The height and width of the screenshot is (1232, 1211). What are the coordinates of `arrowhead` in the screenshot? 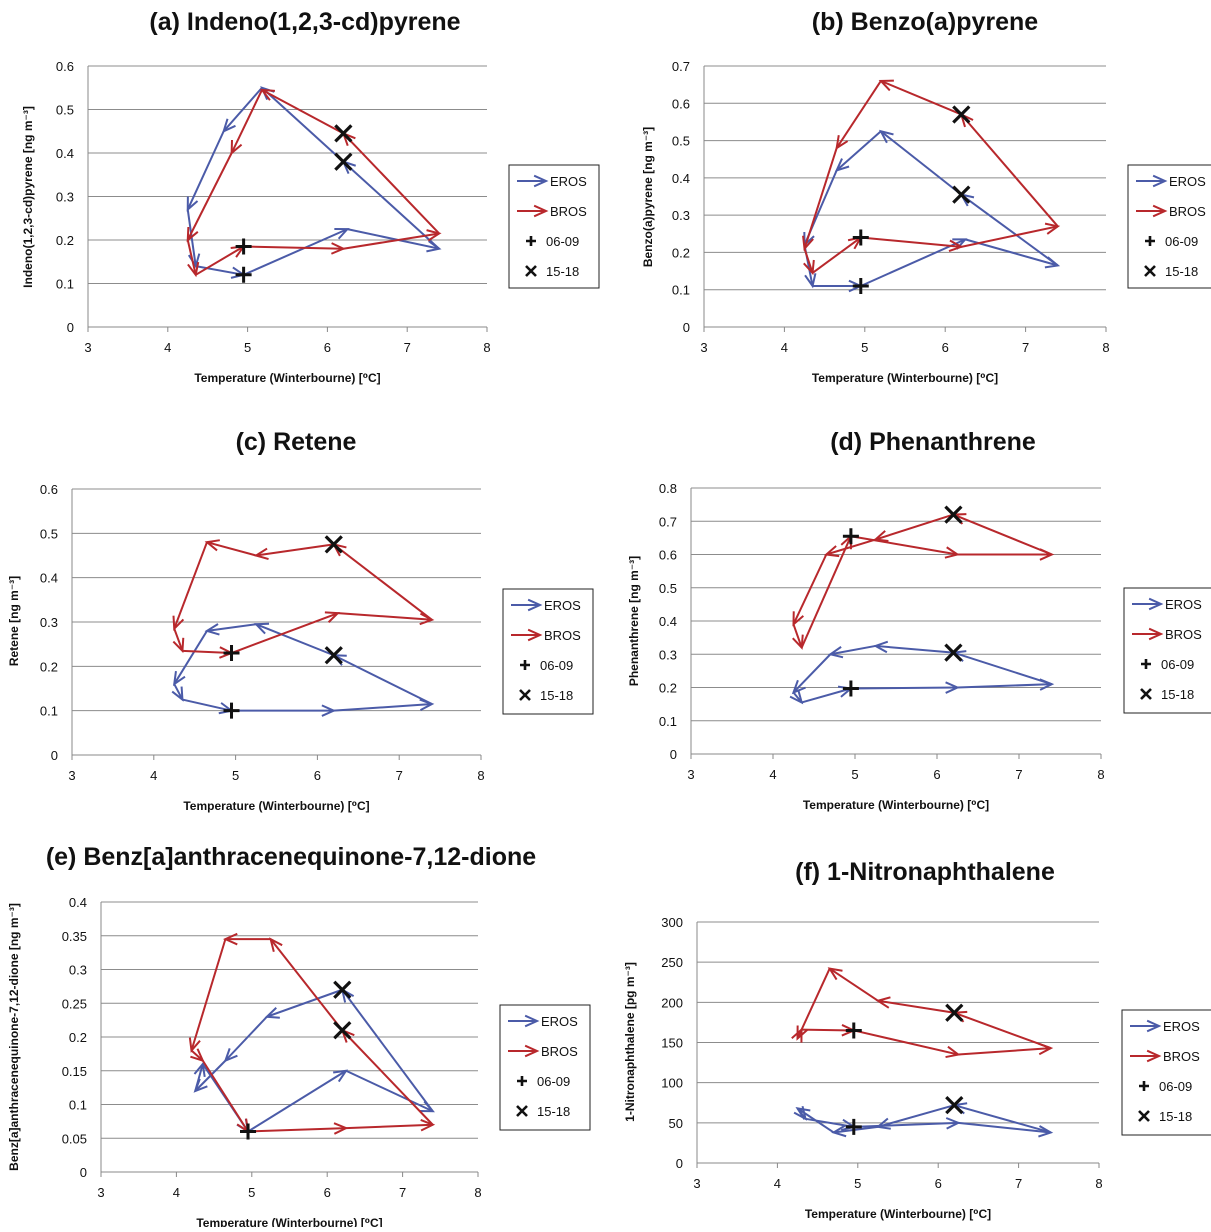 It's located at (341, 1076).